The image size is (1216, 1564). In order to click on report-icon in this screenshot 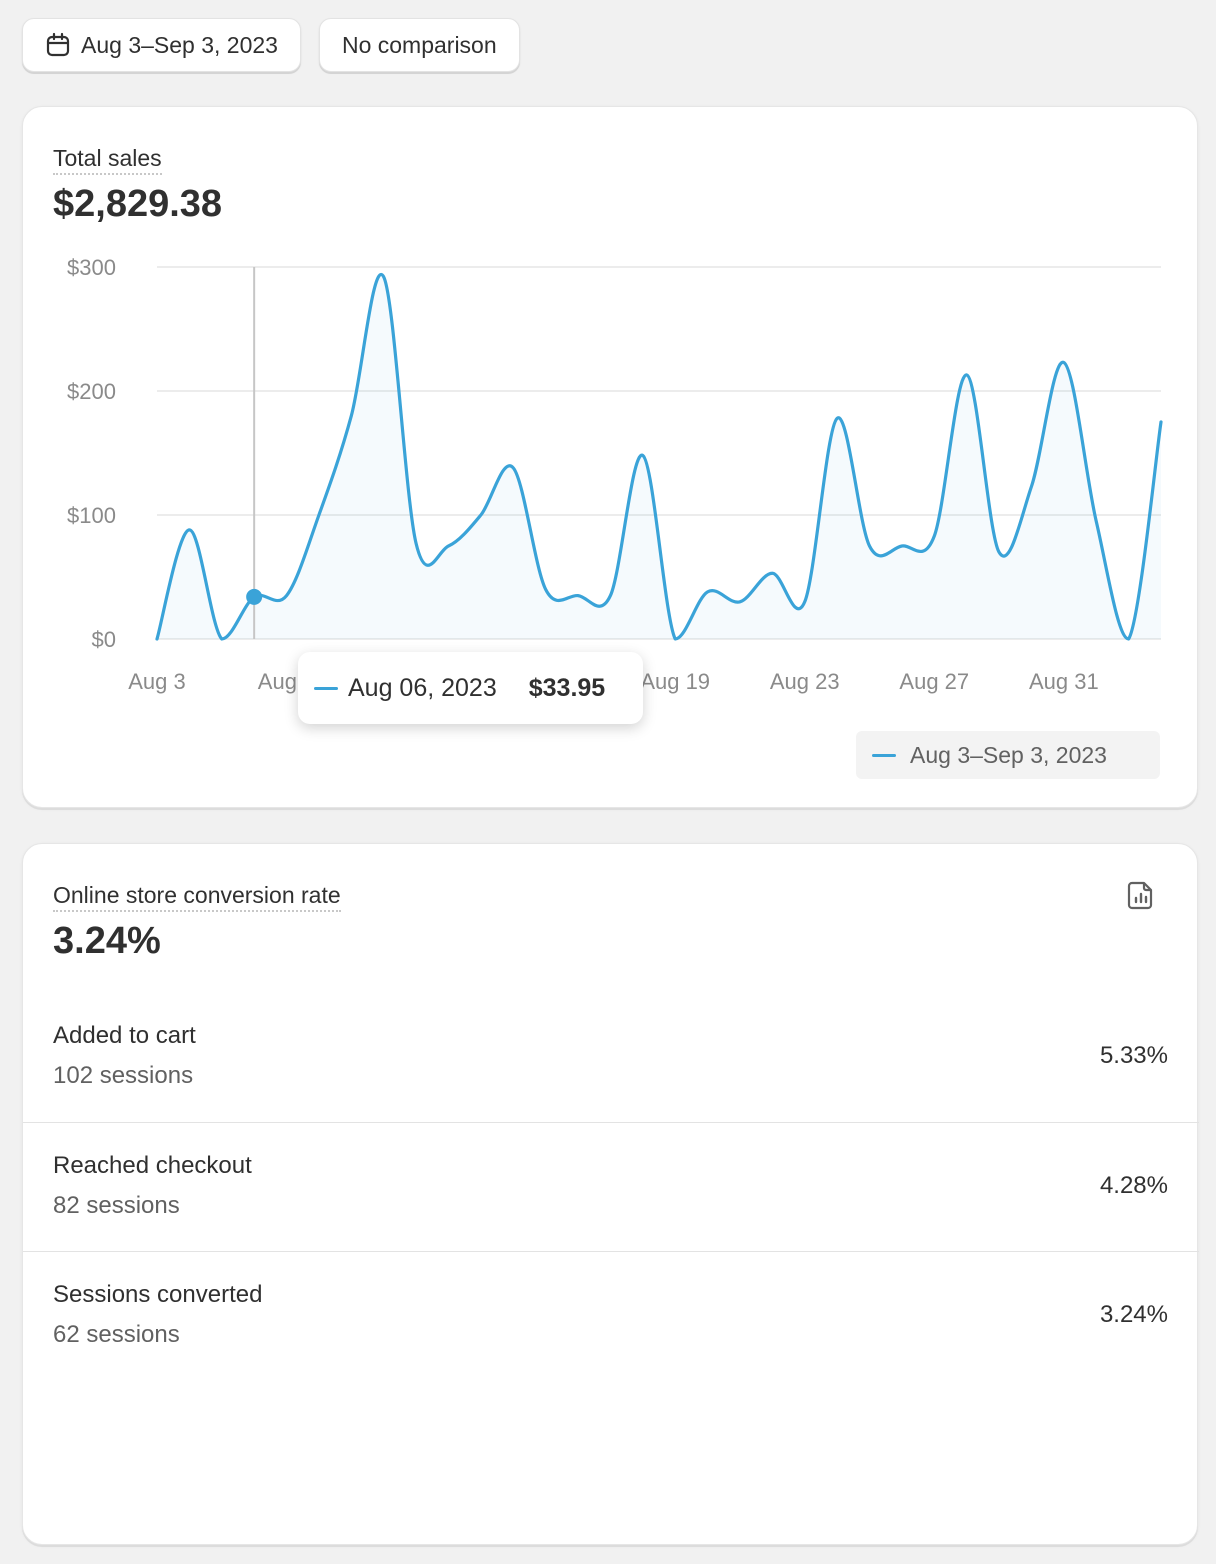, I will do `click(1141, 895)`.